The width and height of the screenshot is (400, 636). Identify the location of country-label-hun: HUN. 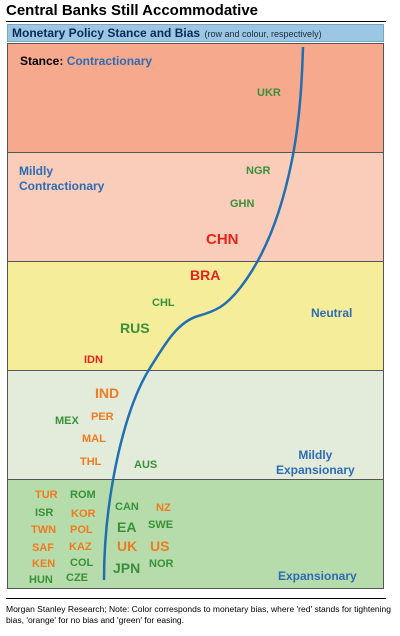
(41, 580).